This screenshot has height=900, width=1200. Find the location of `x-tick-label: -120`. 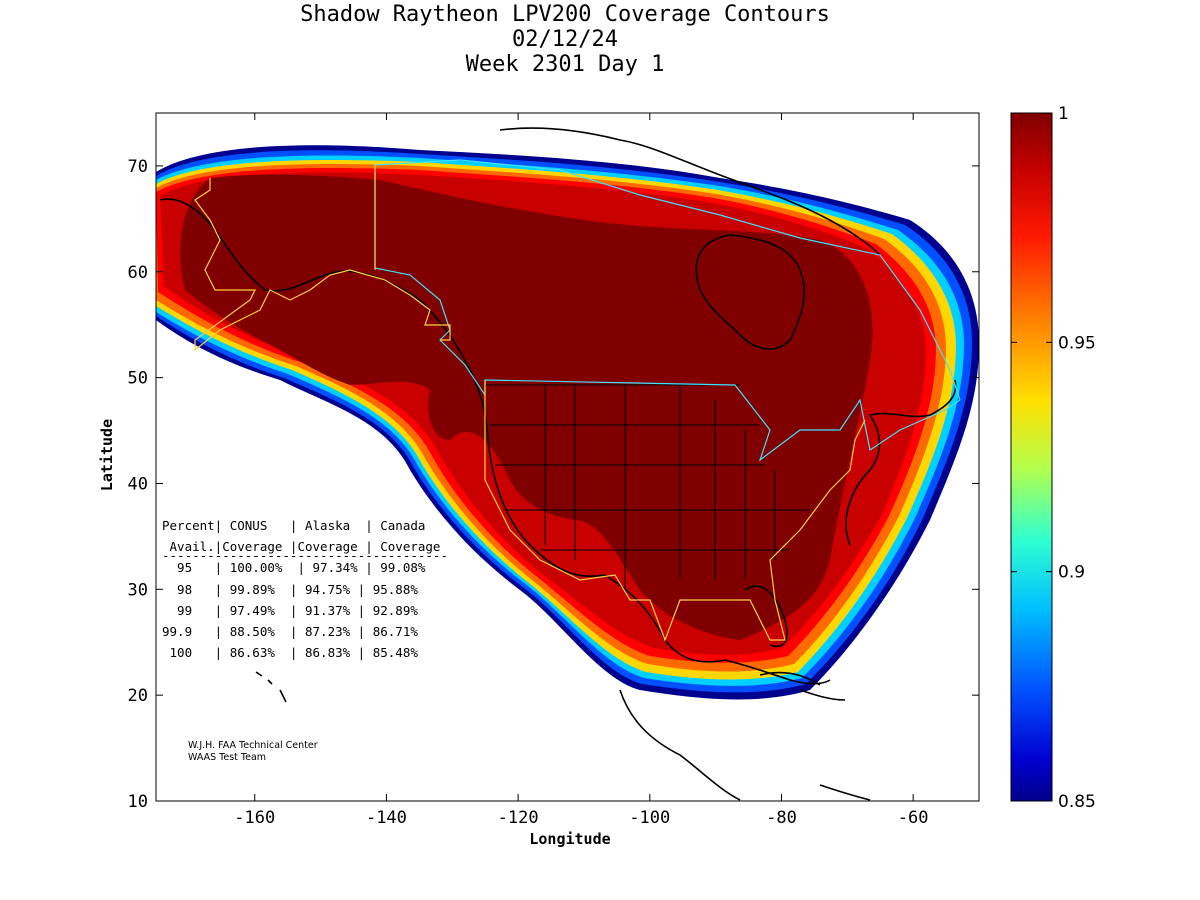

x-tick-label: -120 is located at coordinates (518, 818).